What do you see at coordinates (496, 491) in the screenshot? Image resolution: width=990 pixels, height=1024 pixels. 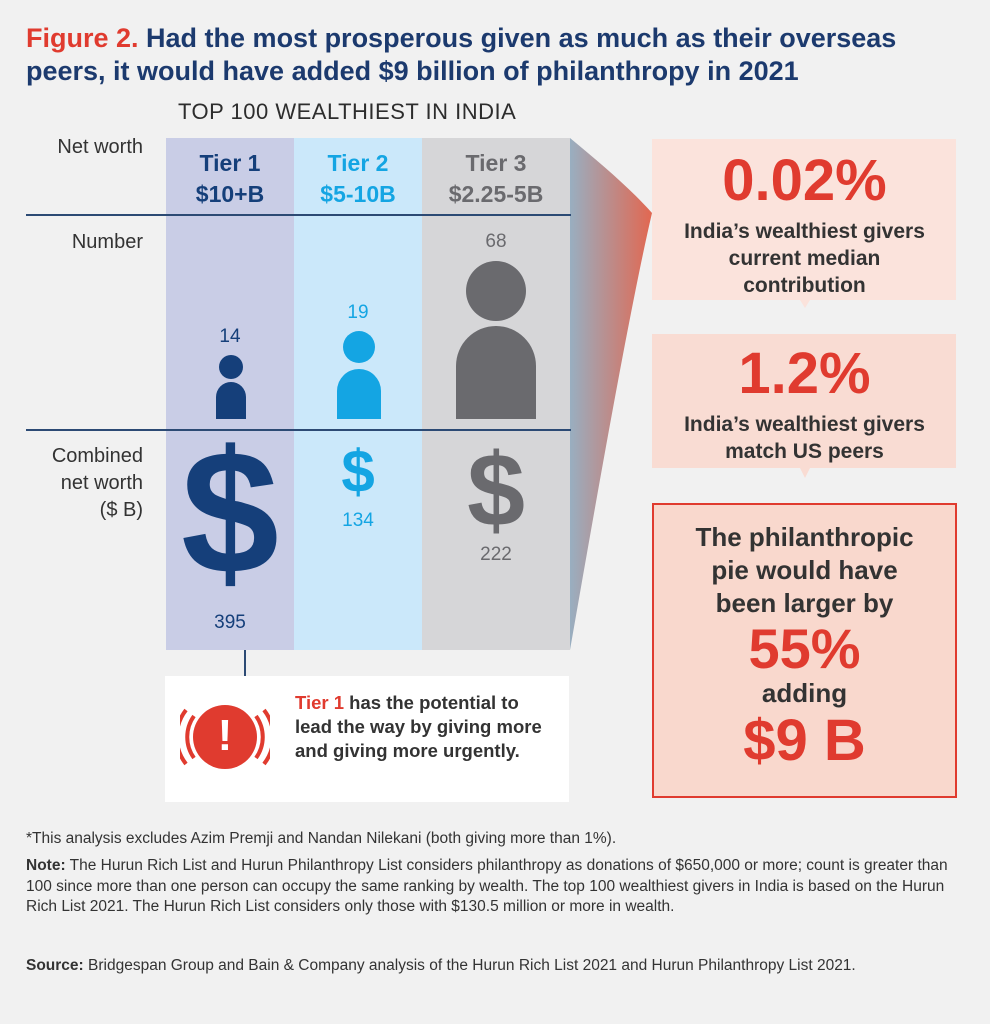 I see `tier-3-dollar-icon: $` at bounding box center [496, 491].